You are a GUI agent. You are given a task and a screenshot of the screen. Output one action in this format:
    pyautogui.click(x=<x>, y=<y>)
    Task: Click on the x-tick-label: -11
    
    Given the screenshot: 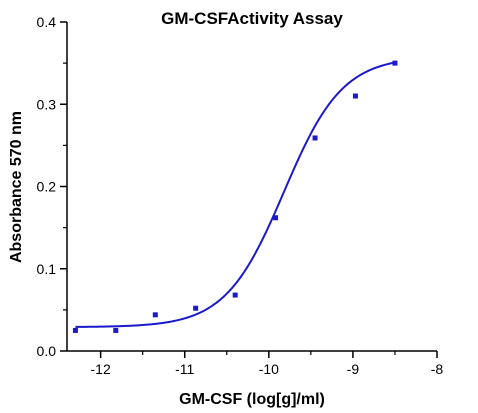 What is the action you would take?
    pyautogui.click(x=184, y=369)
    